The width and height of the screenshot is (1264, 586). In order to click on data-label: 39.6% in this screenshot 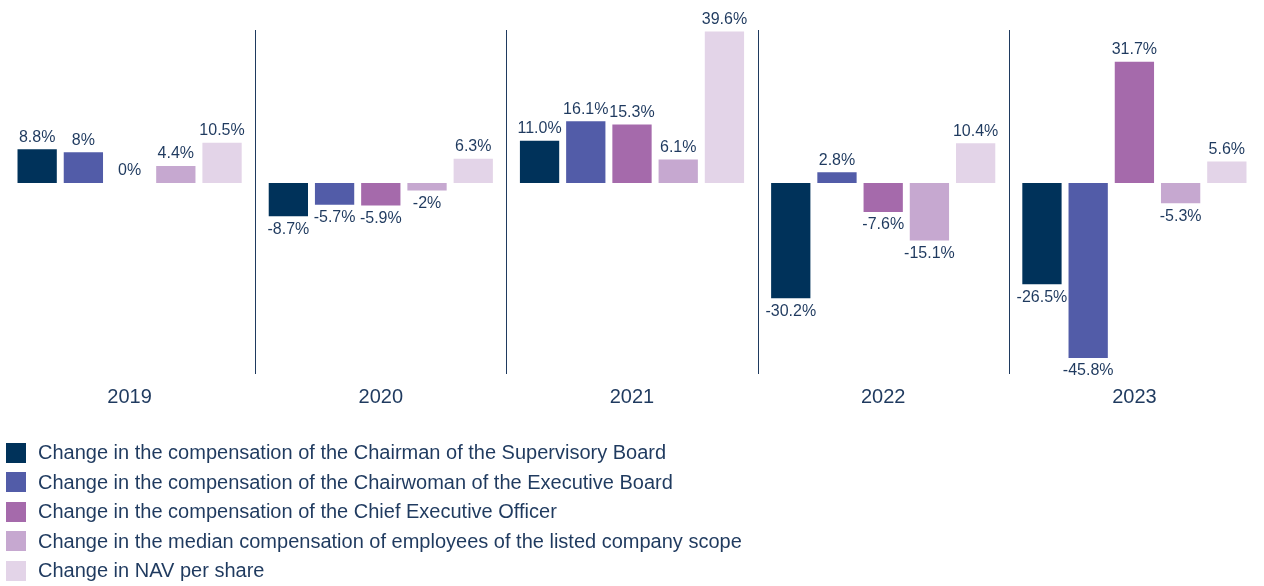, I will do `click(724, 18)`.